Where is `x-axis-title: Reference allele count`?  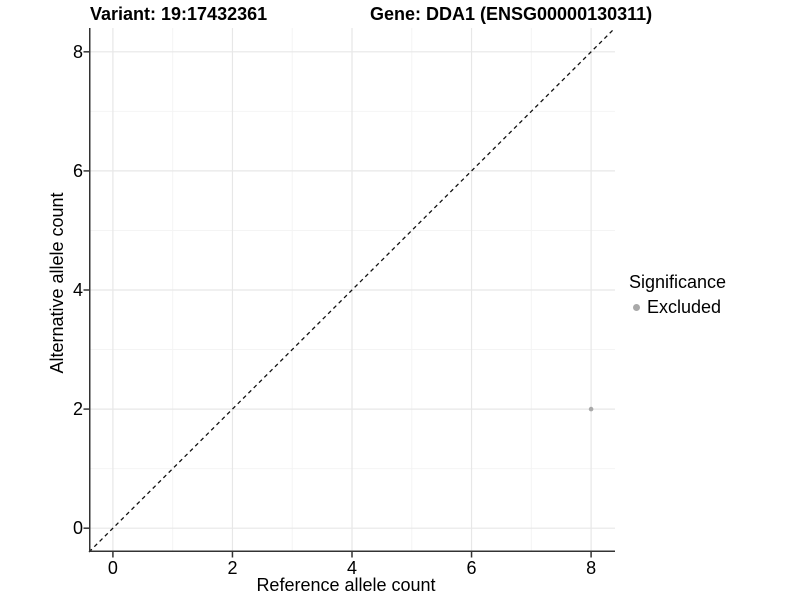
x-axis-title: Reference allele count is located at coordinates (346, 585).